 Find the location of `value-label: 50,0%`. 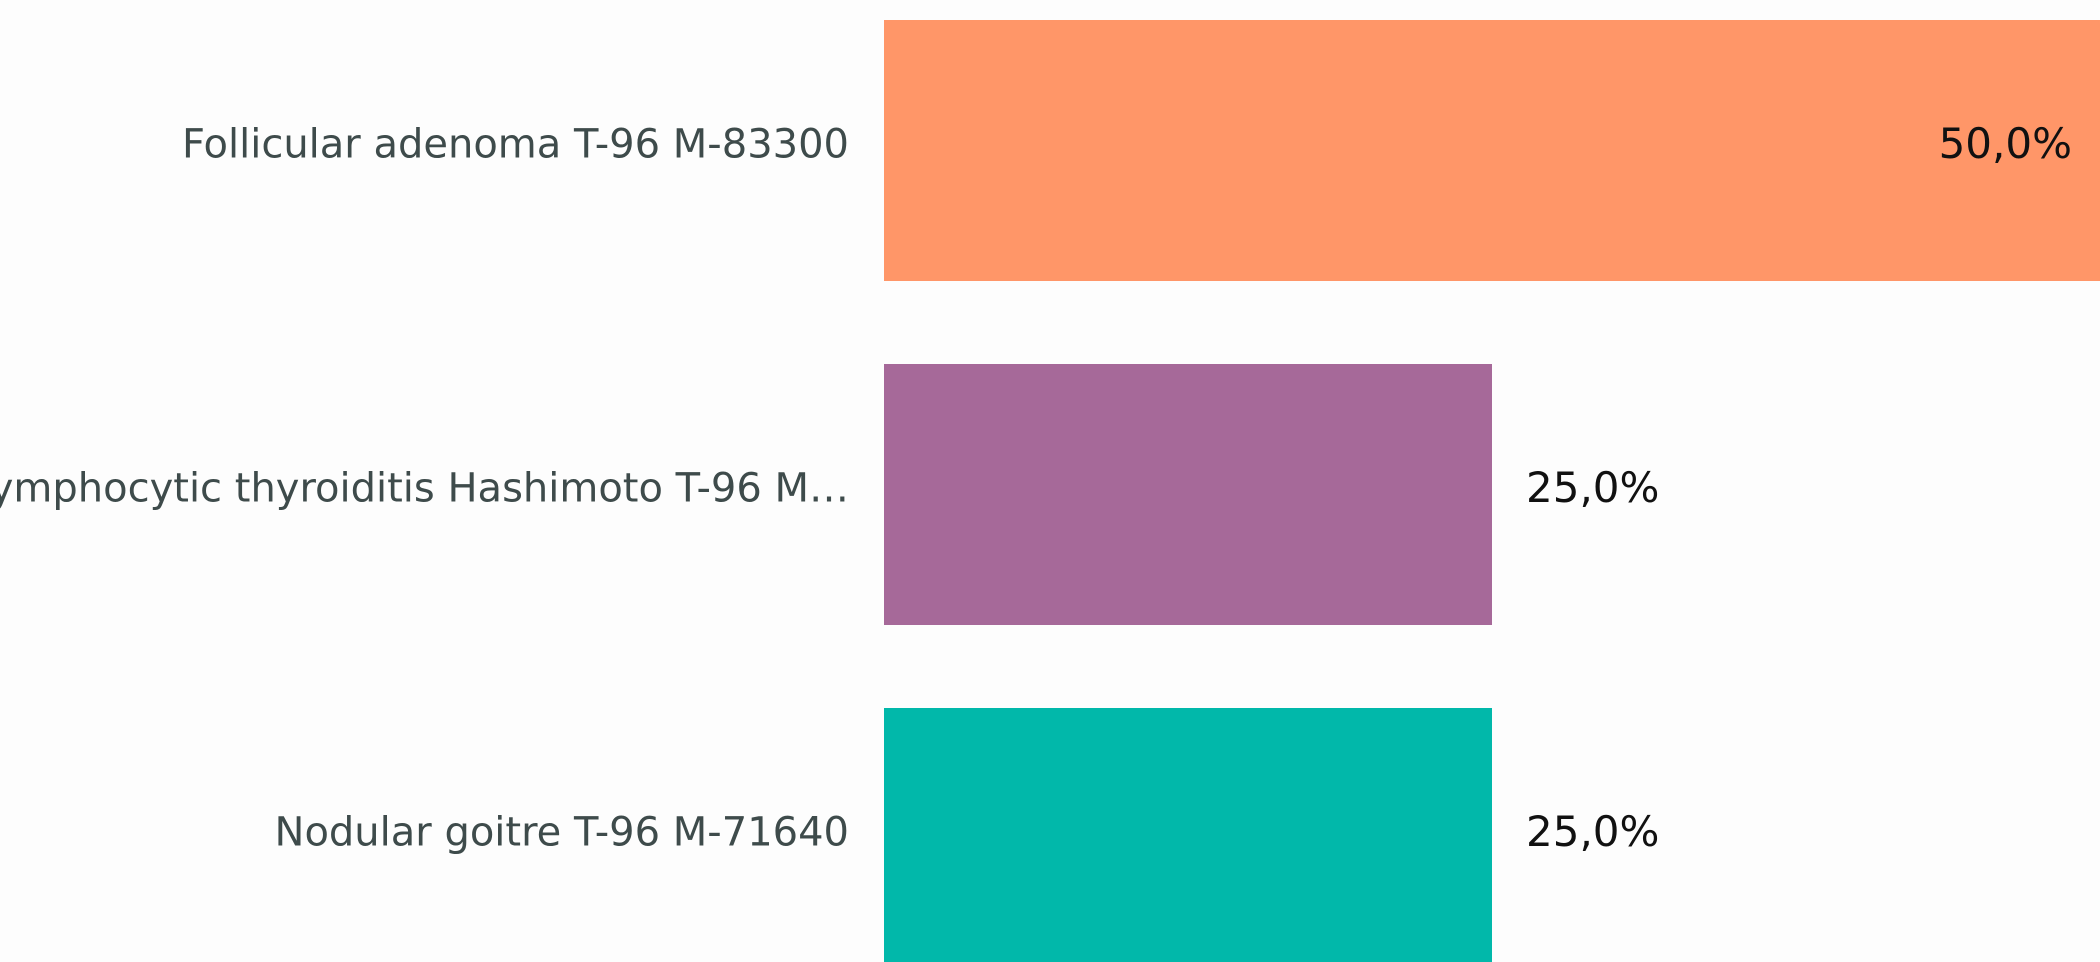

value-label: 50,0% is located at coordinates (2005, 143).